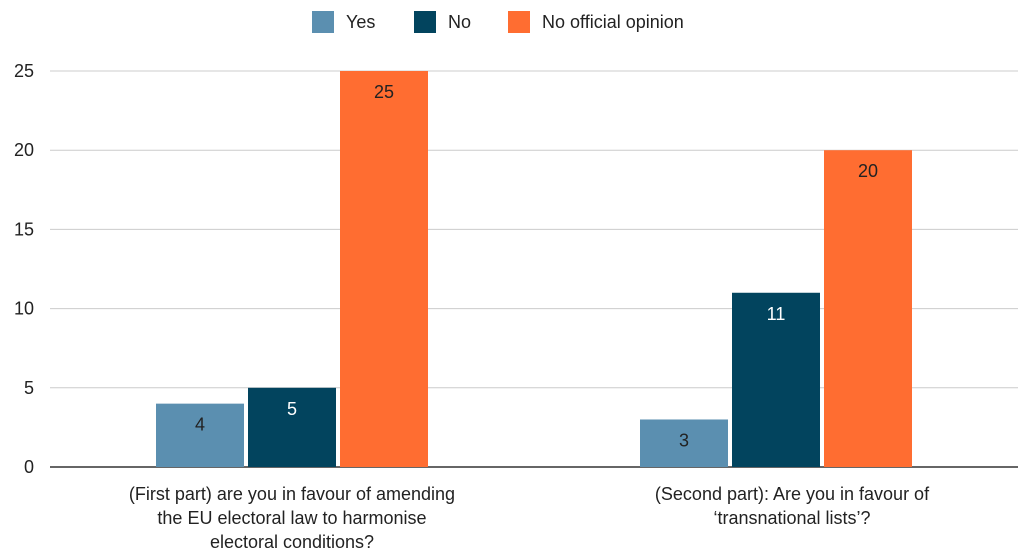 Image resolution: width=1018 pixels, height=553 pixels. What do you see at coordinates (24, 71) in the screenshot?
I see `y-tick-label: 25` at bounding box center [24, 71].